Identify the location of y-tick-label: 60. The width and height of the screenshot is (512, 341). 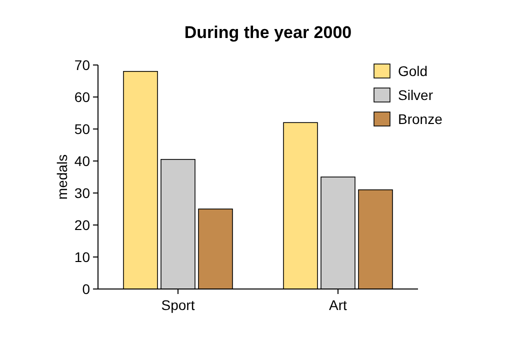
(82, 96).